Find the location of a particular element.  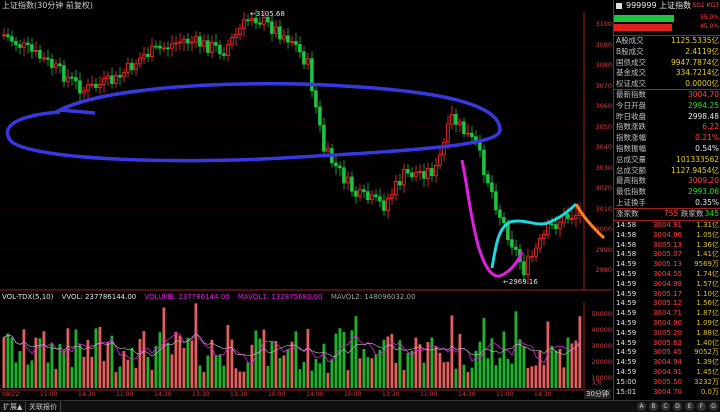

toolbar-circle-icon: A is located at coordinates (641, 406).